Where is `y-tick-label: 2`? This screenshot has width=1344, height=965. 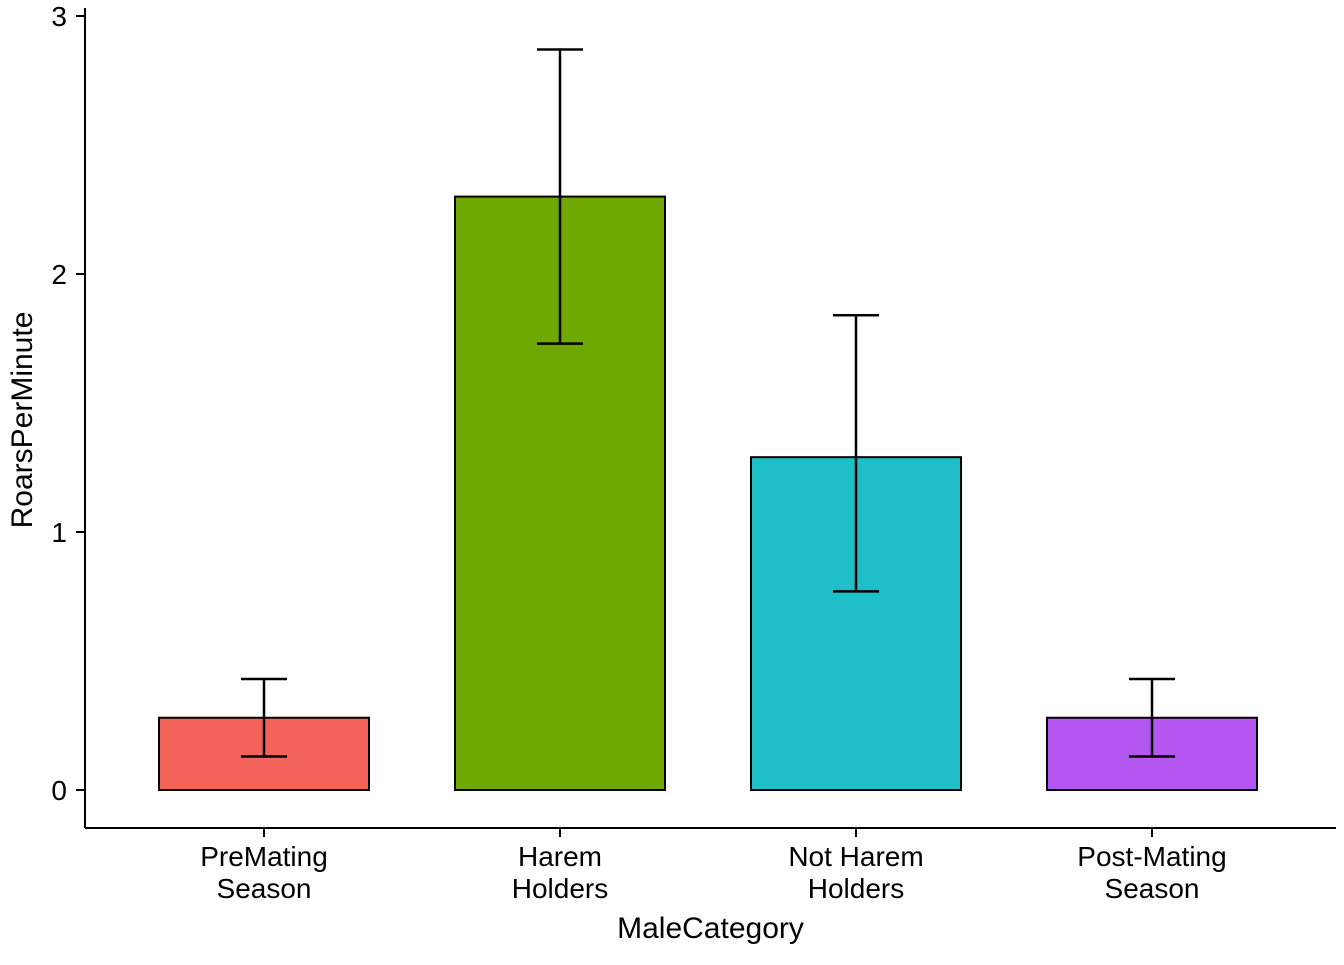
y-tick-label: 2 is located at coordinates (59, 274).